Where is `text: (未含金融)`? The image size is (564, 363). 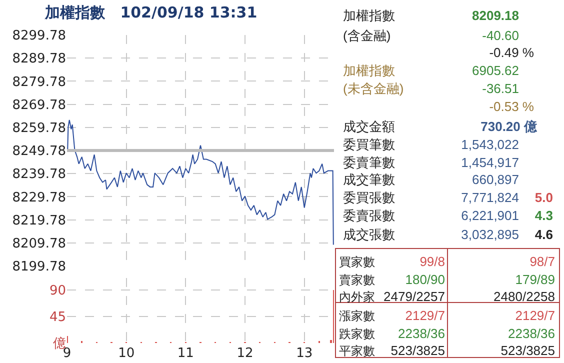
text: (未含金融) is located at coordinates (373, 89).